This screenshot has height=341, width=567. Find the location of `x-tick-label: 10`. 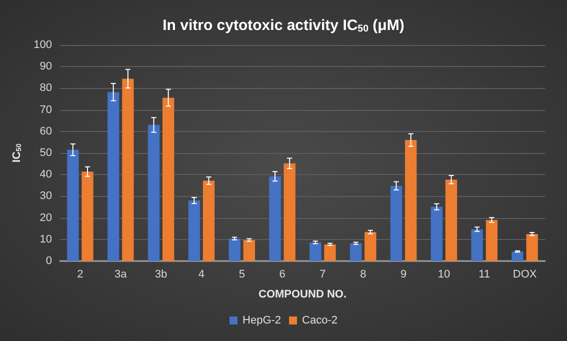

x-tick-label: 10 is located at coordinates (444, 274).